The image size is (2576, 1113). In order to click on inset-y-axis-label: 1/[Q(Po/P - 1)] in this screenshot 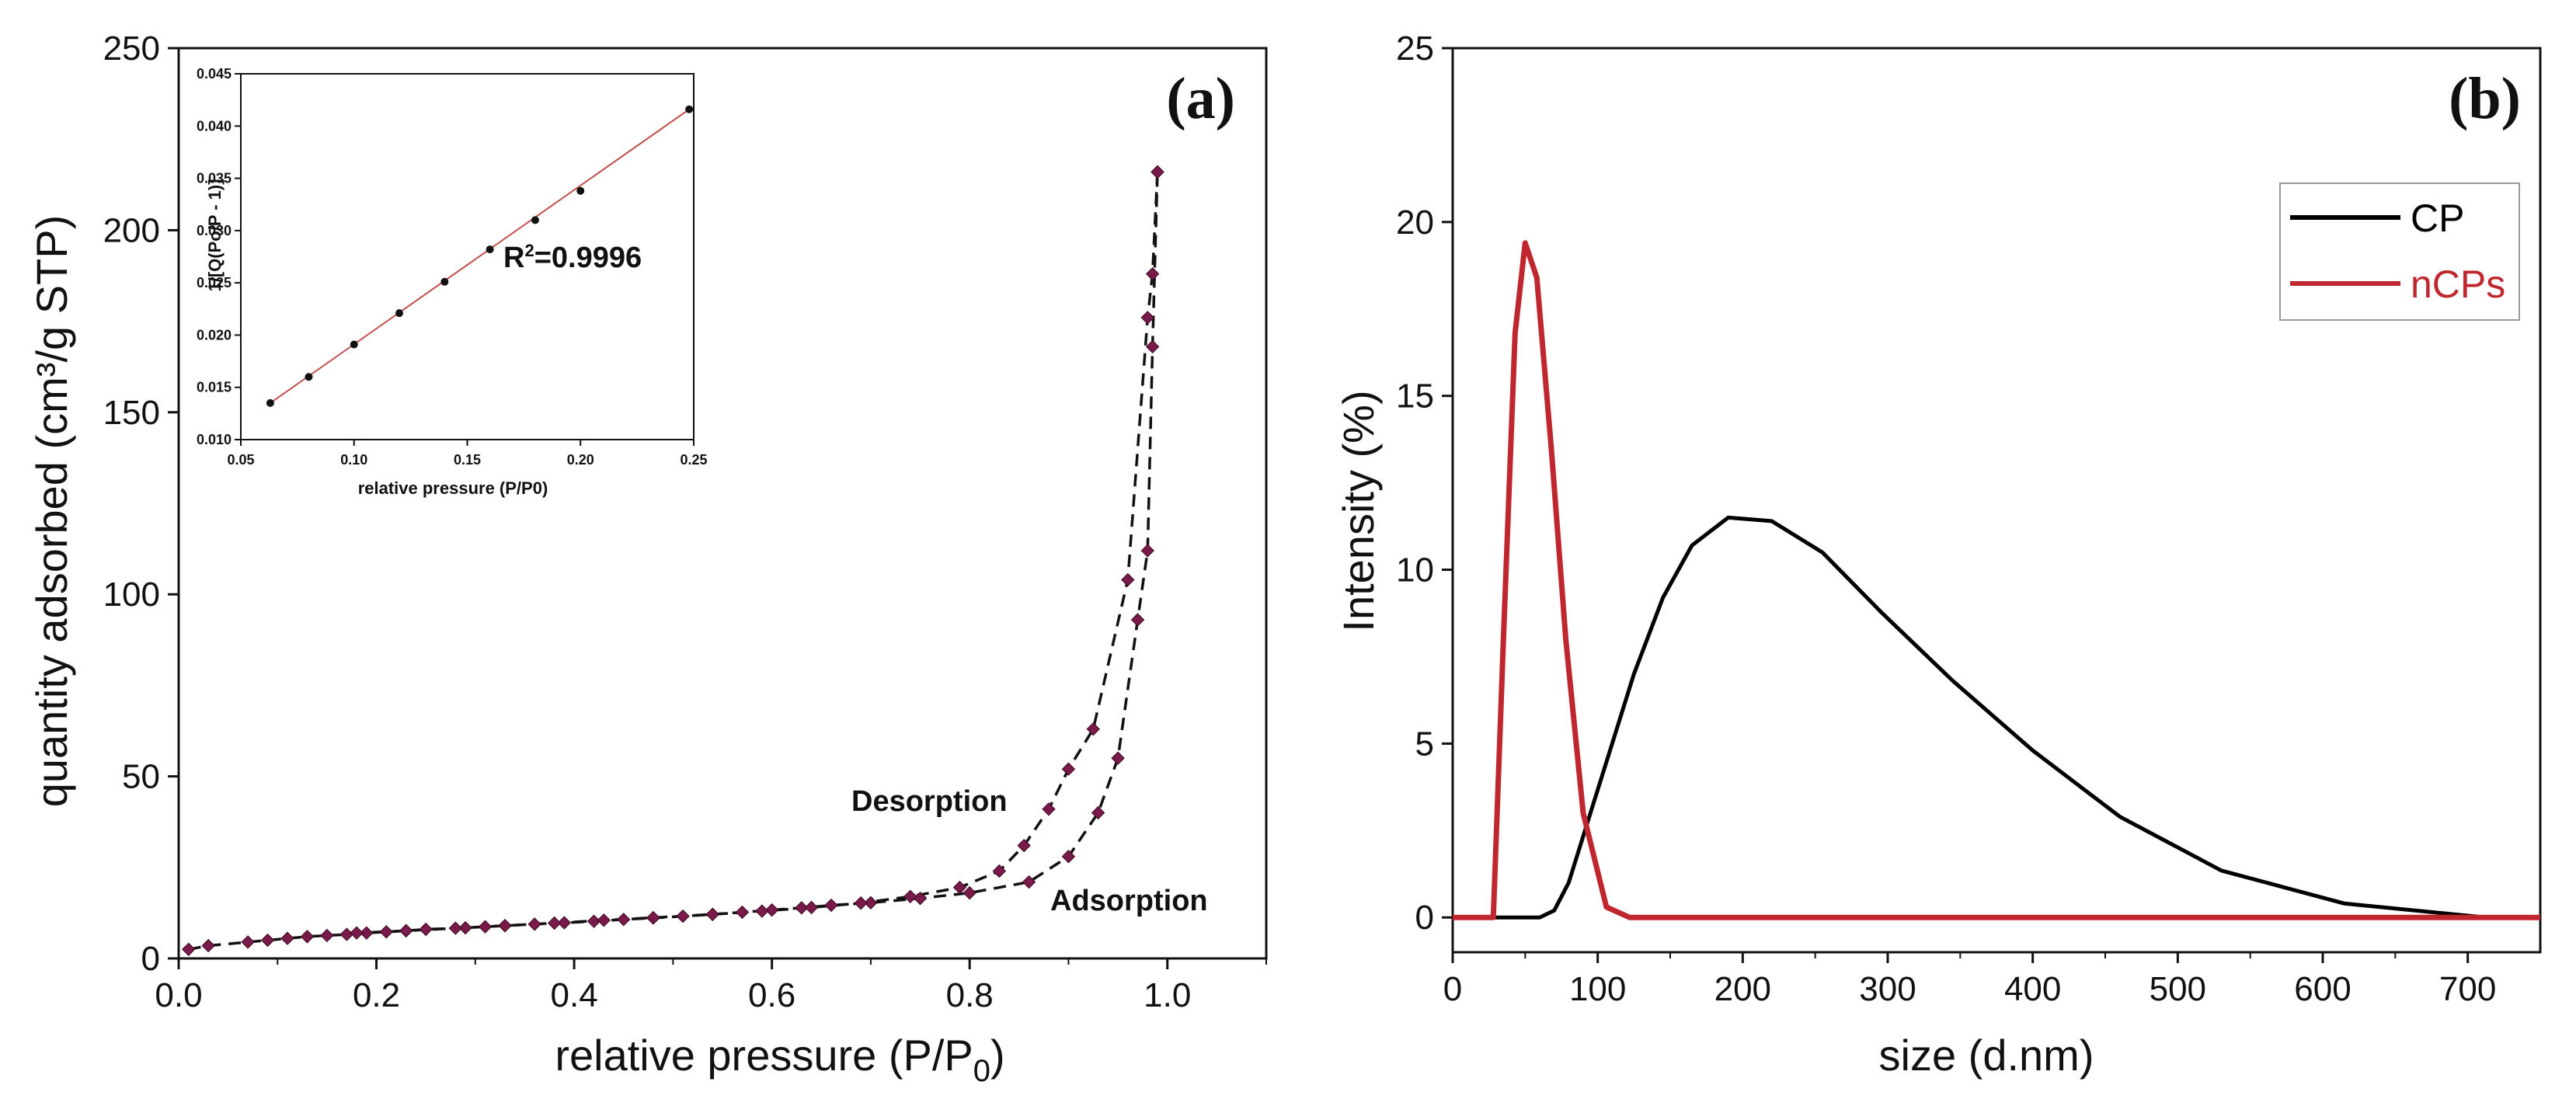, I will do `click(215, 235)`.